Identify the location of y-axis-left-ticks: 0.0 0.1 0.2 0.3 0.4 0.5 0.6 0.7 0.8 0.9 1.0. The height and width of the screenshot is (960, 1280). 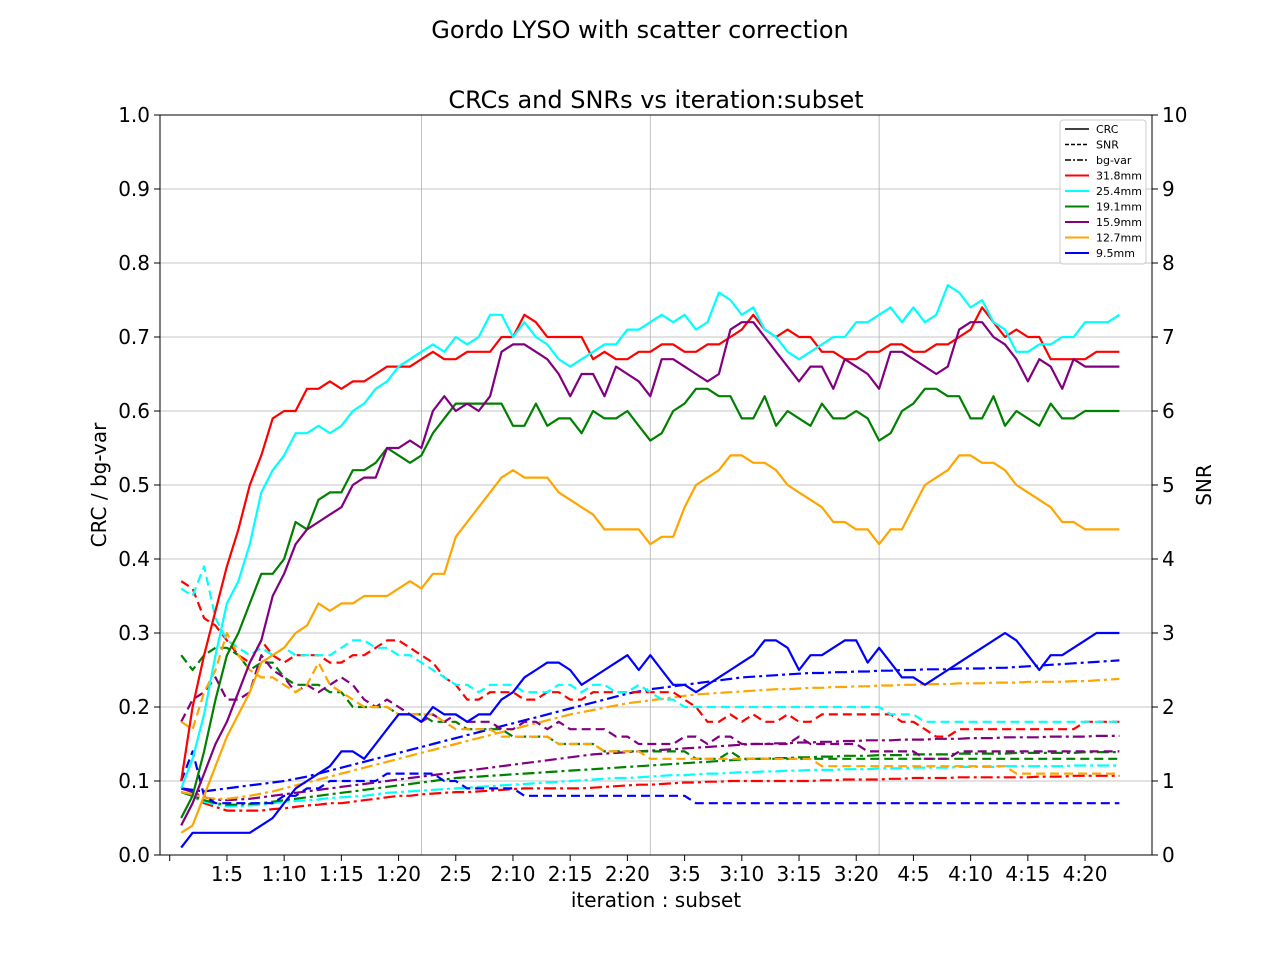
(139, 485).